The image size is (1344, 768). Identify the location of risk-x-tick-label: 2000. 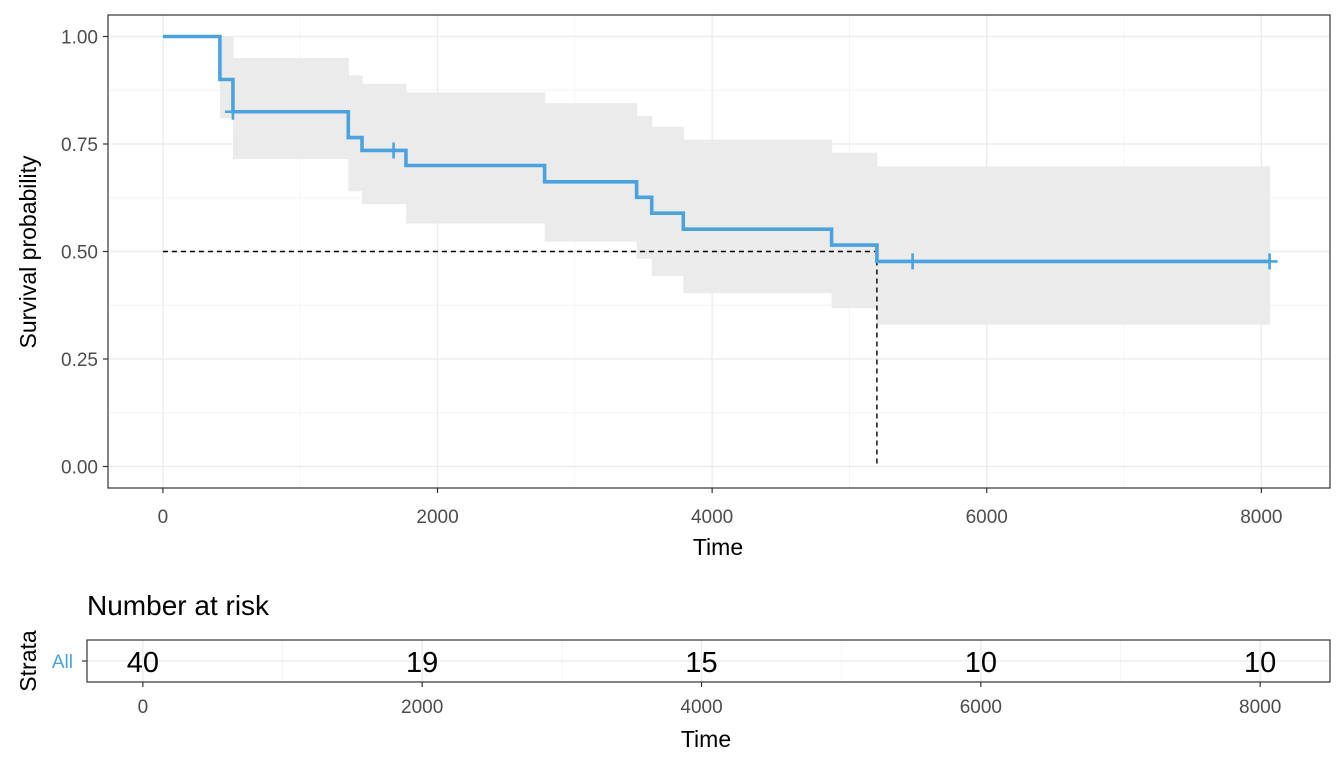
(422, 707).